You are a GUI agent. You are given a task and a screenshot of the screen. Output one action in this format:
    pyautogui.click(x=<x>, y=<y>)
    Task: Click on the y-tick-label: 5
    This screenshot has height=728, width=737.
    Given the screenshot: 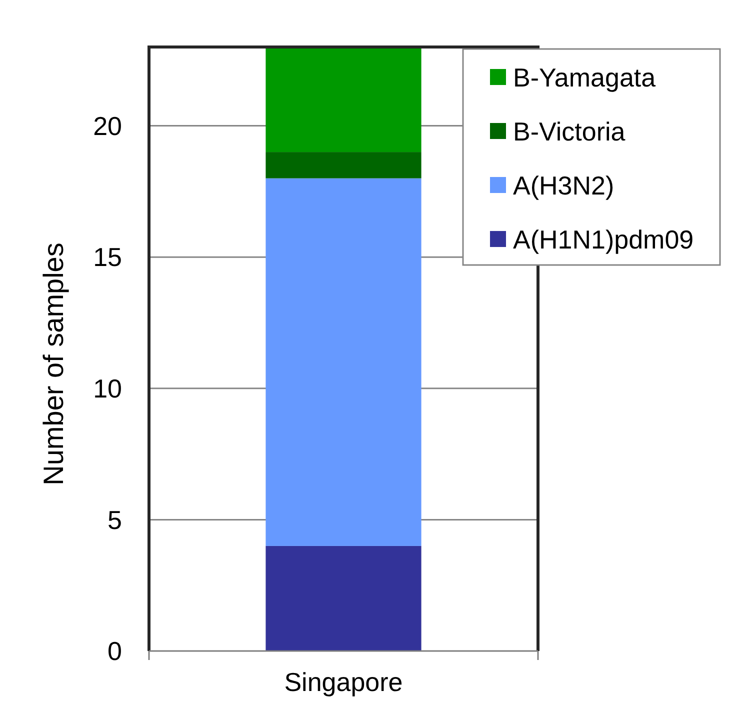 What is the action you would take?
    pyautogui.click(x=115, y=519)
    